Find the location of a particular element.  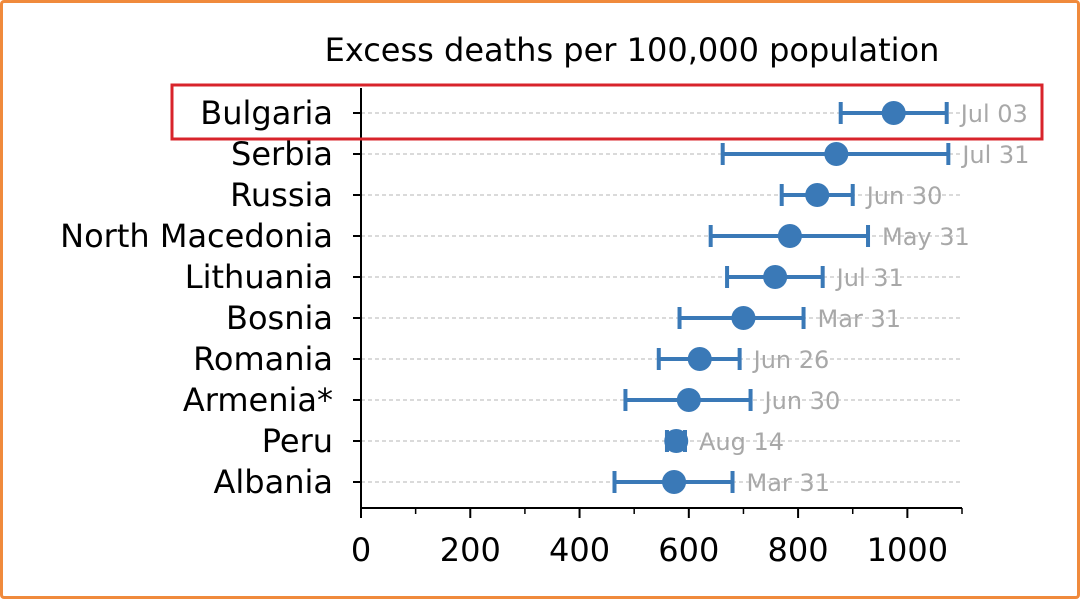

category-label: North Macedonia is located at coordinates (196, 236).